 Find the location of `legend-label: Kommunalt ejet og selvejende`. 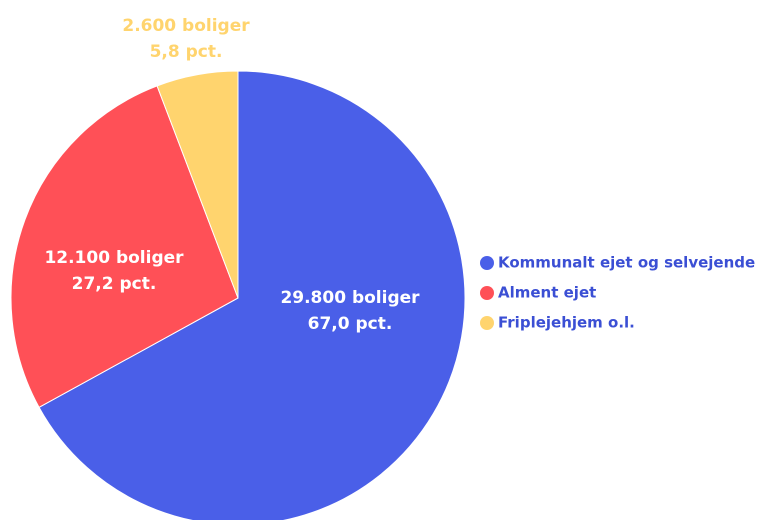

legend-label: Kommunalt ejet og selvejende is located at coordinates (626, 263).